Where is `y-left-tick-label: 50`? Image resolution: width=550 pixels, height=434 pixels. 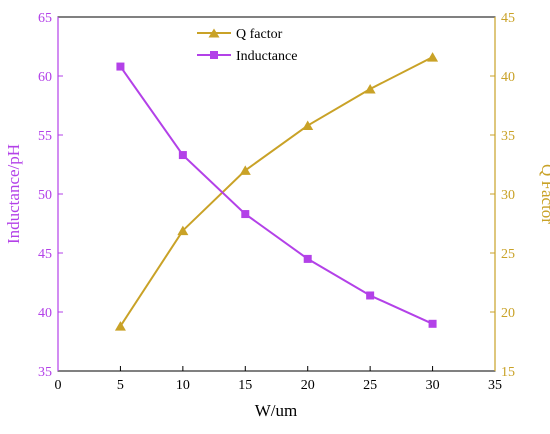
y-left-tick-label: 50 is located at coordinates (45, 195).